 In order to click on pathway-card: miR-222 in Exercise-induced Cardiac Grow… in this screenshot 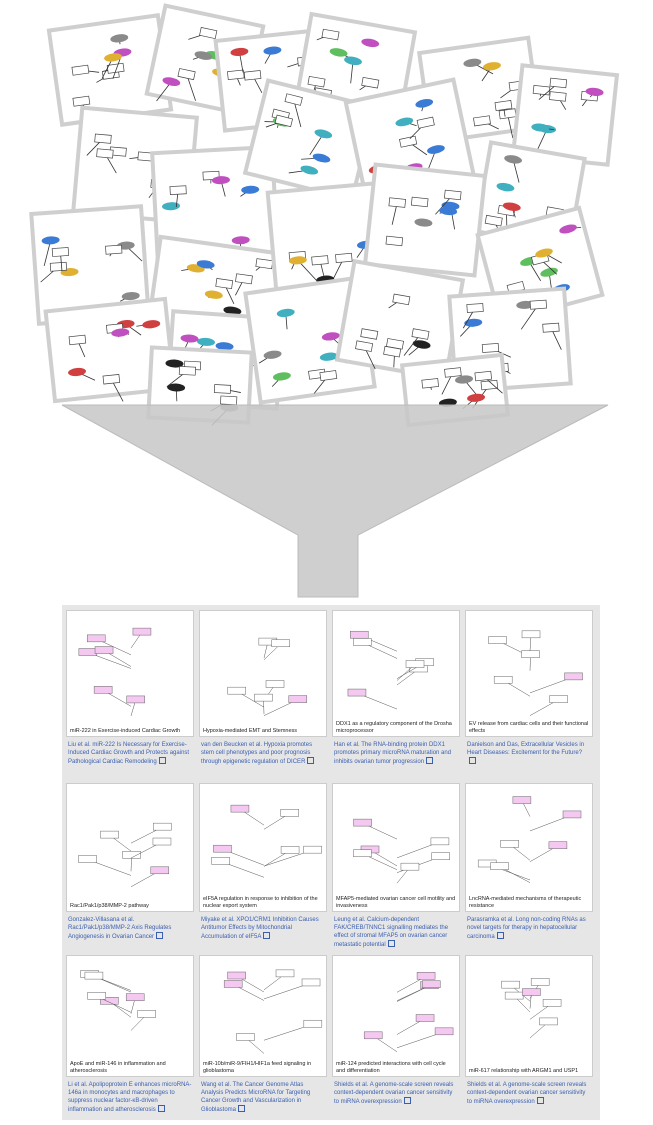, I will do `click(130, 688)`.